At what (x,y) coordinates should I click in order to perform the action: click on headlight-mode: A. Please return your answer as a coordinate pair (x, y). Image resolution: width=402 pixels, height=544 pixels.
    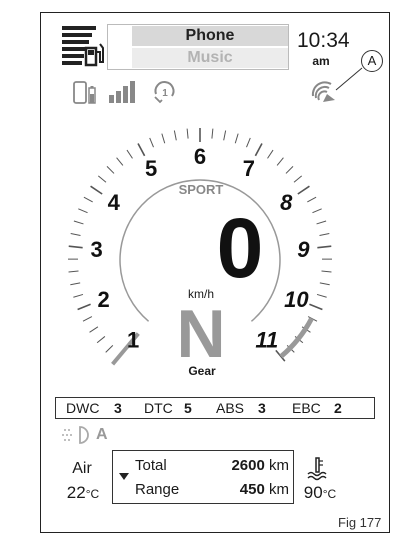
    Looking at the image, I should click on (102, 434).